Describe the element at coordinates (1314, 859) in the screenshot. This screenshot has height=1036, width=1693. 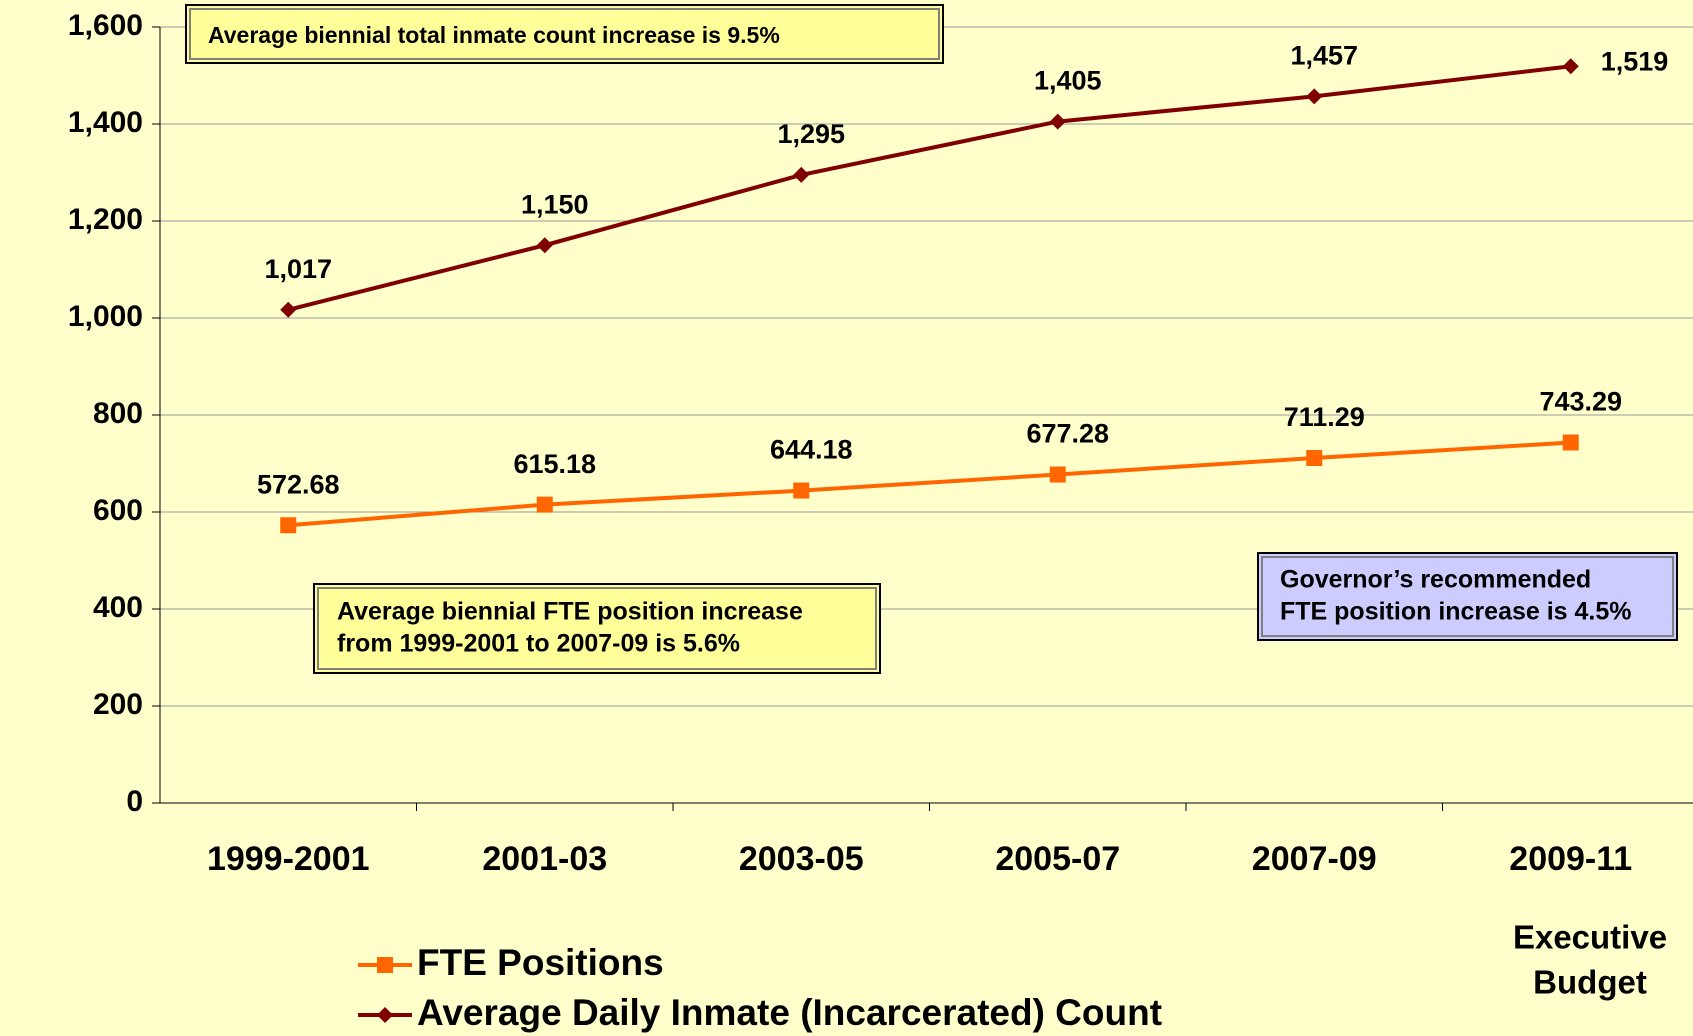
I see `x-tick-label: 2007-09` at that location.